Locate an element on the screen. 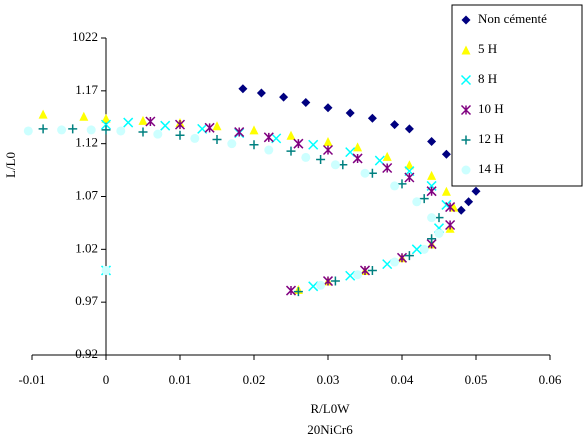 The height and width of the screenshot is (446, 588). y-tick-label: 0.92 is located at coordinates (86, 353).